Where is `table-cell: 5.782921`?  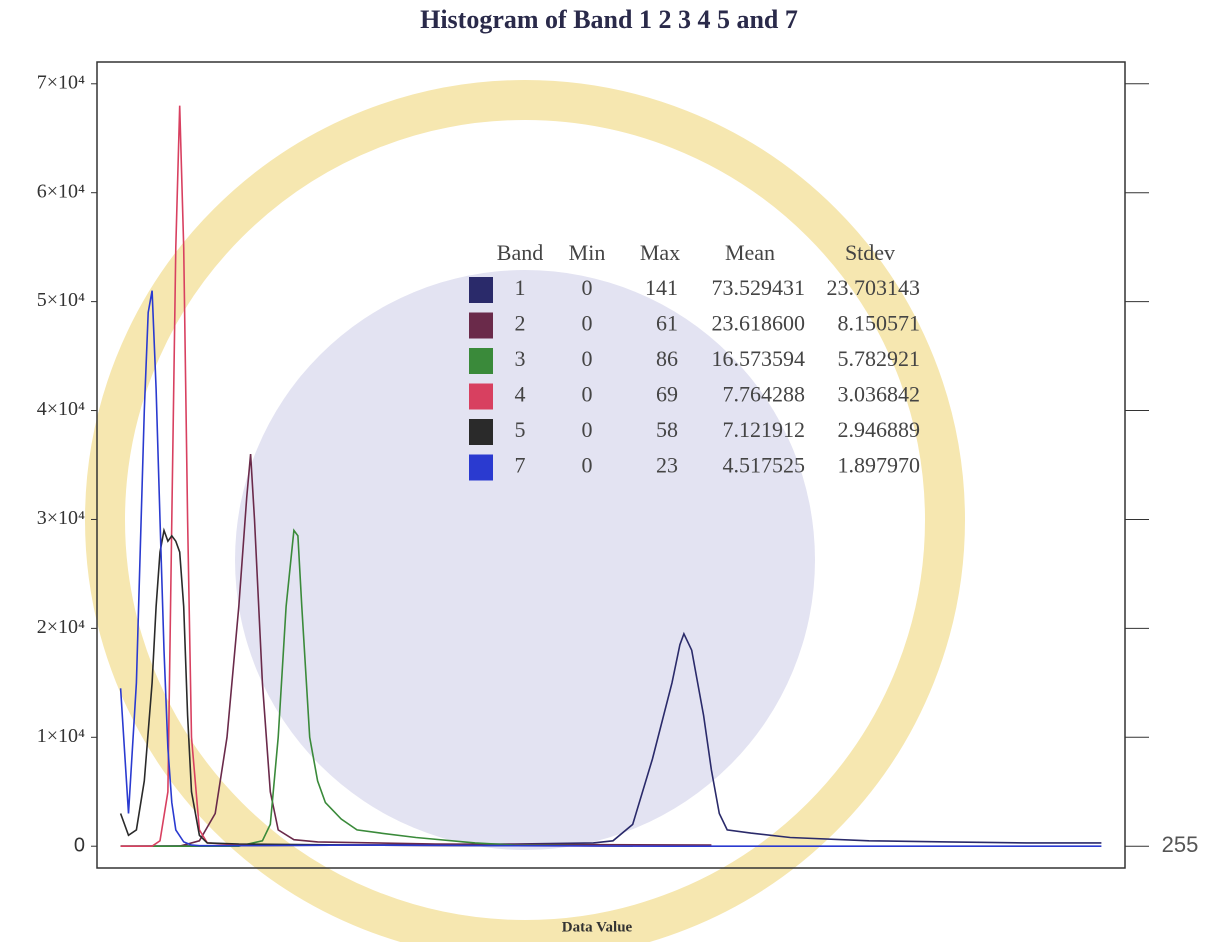 table-cell: 5.782921 is located at coordinates (879, 358).